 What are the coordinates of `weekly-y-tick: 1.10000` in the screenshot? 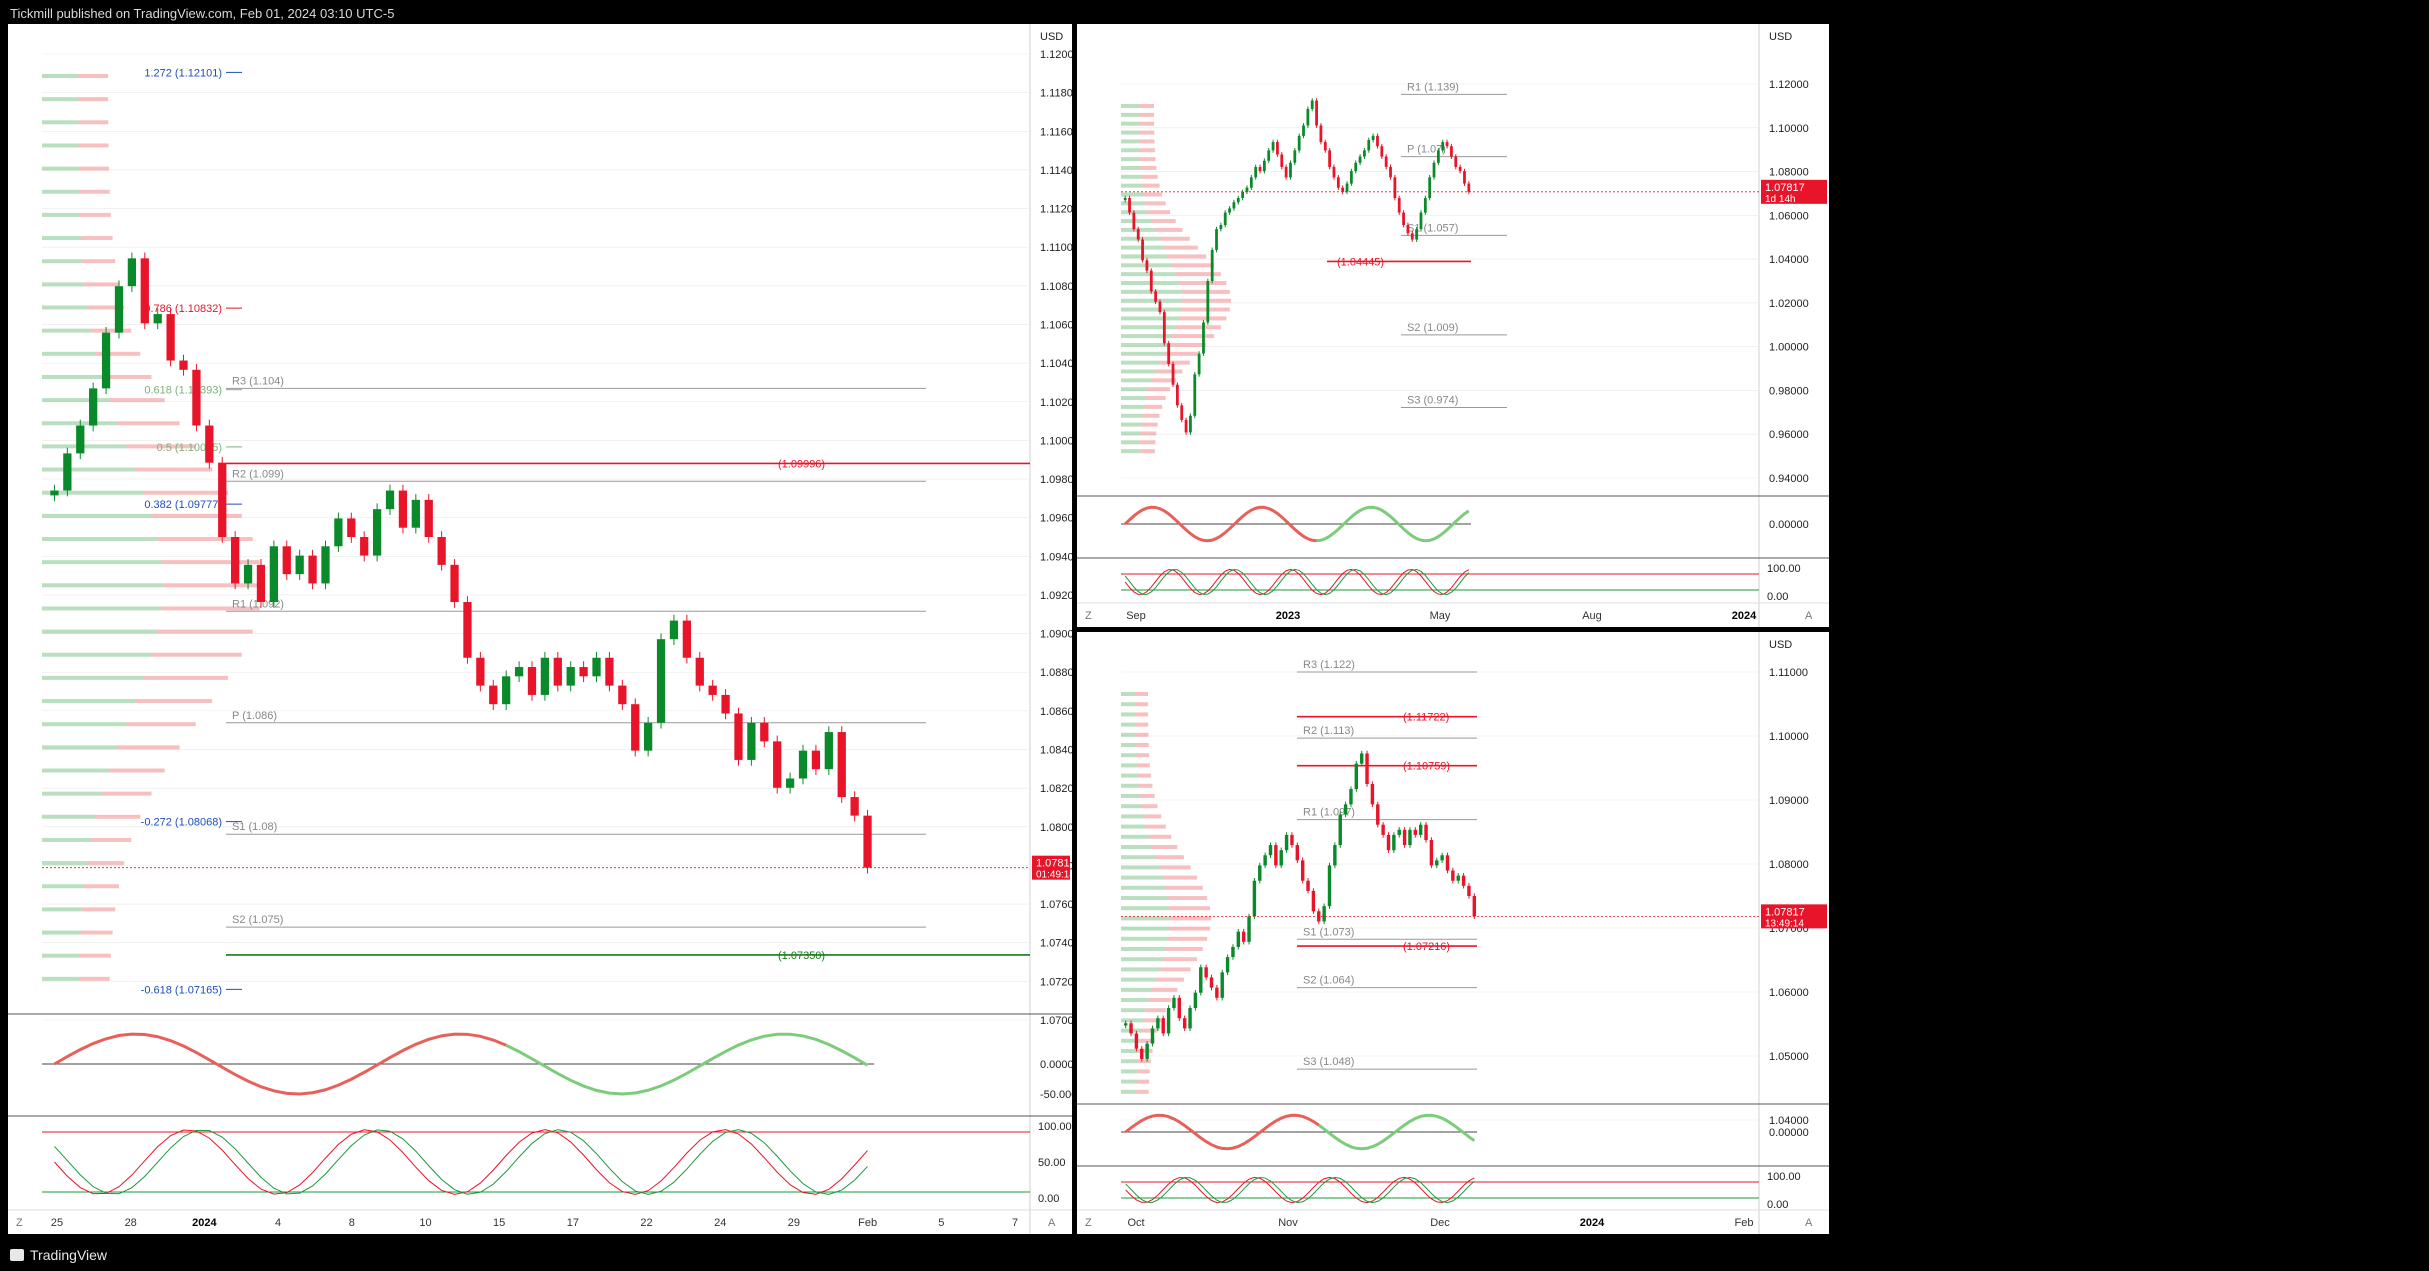 It's located at (1789, 129).